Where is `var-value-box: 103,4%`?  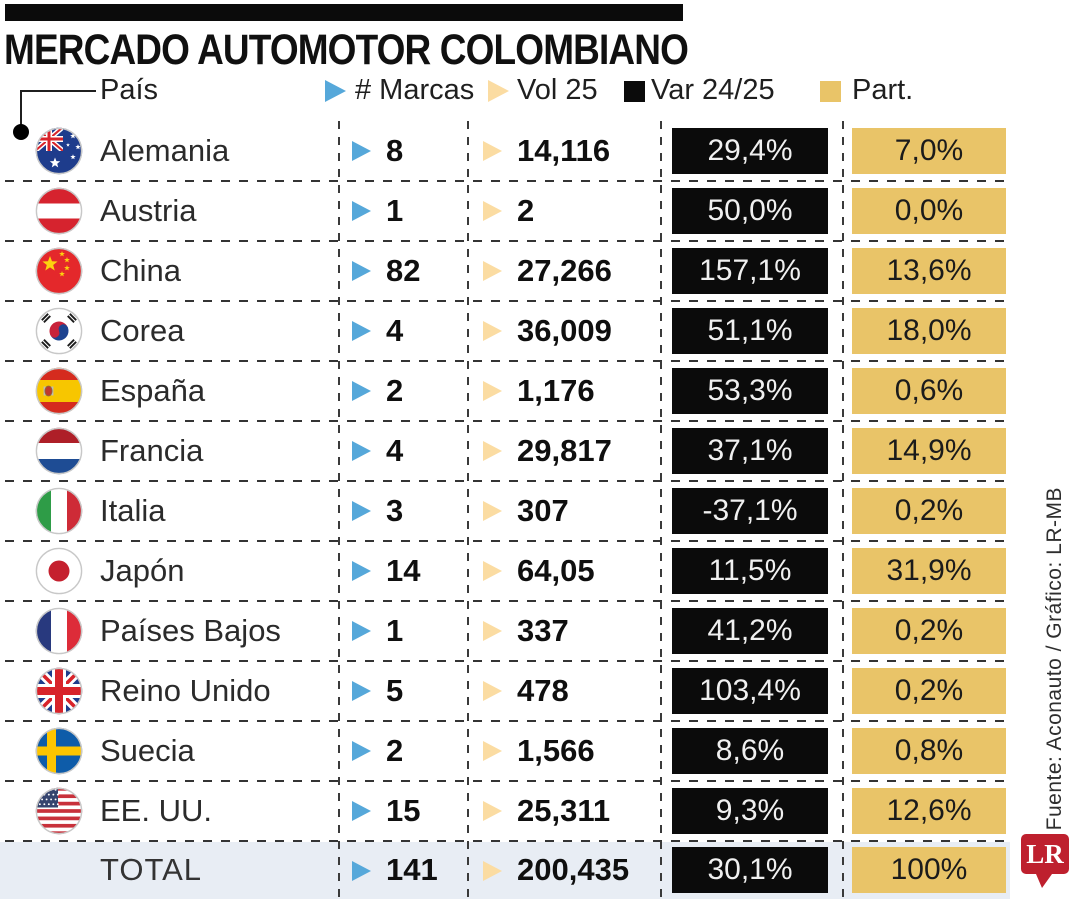
var-value-box: 103,4% is located at coordinates (750, 691).